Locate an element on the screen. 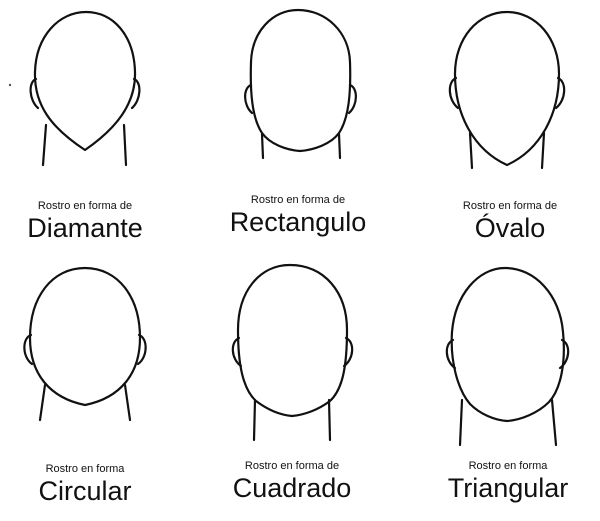 The width and height of the screenshot is (600, 521). caption-oval-small: Rostro en forma de is located at coordinates (510, 206).